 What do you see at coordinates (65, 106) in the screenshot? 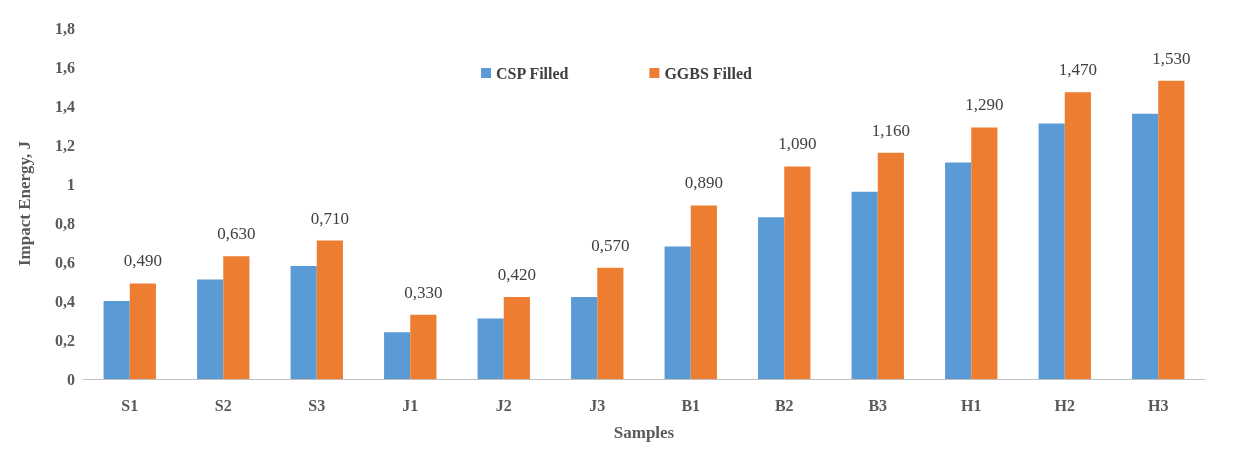
I see `y-tick-label: 1,4` at bounding box center [65, 106].